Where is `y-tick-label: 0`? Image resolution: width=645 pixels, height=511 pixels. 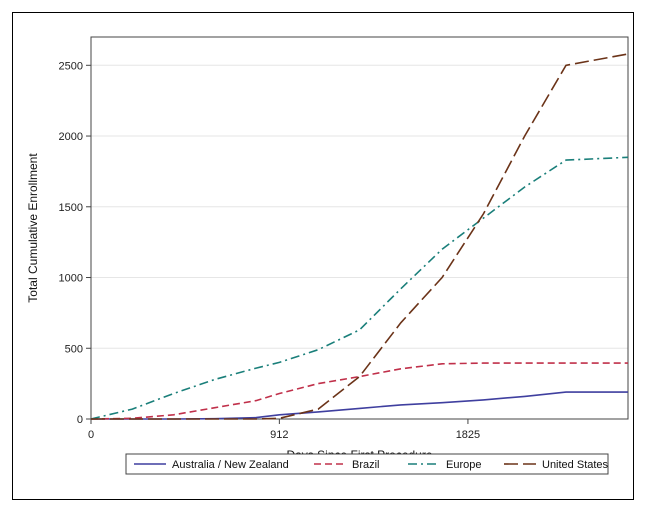 y-tick-label: 0 is located at coordinates (80, 420).